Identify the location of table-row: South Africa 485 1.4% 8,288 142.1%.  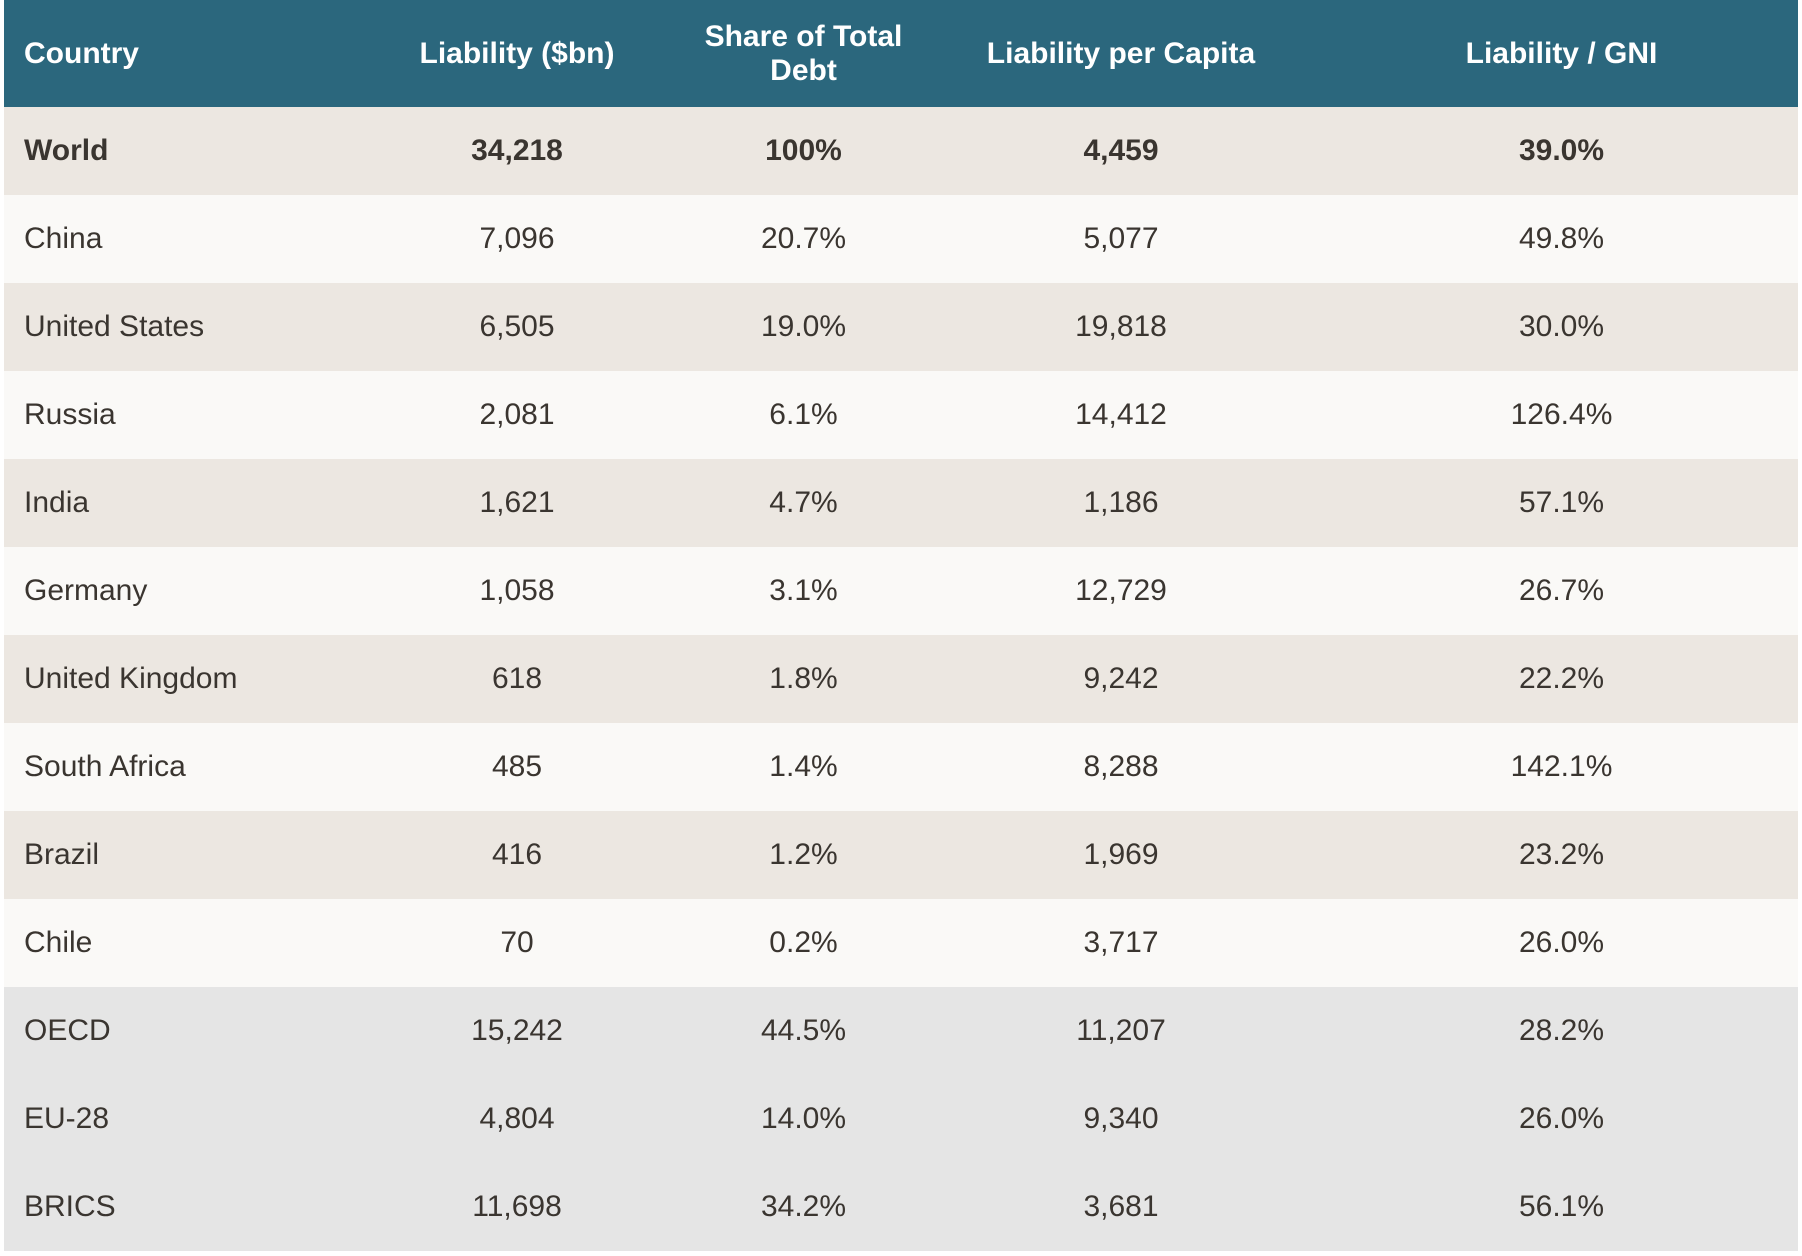
(901, 767).